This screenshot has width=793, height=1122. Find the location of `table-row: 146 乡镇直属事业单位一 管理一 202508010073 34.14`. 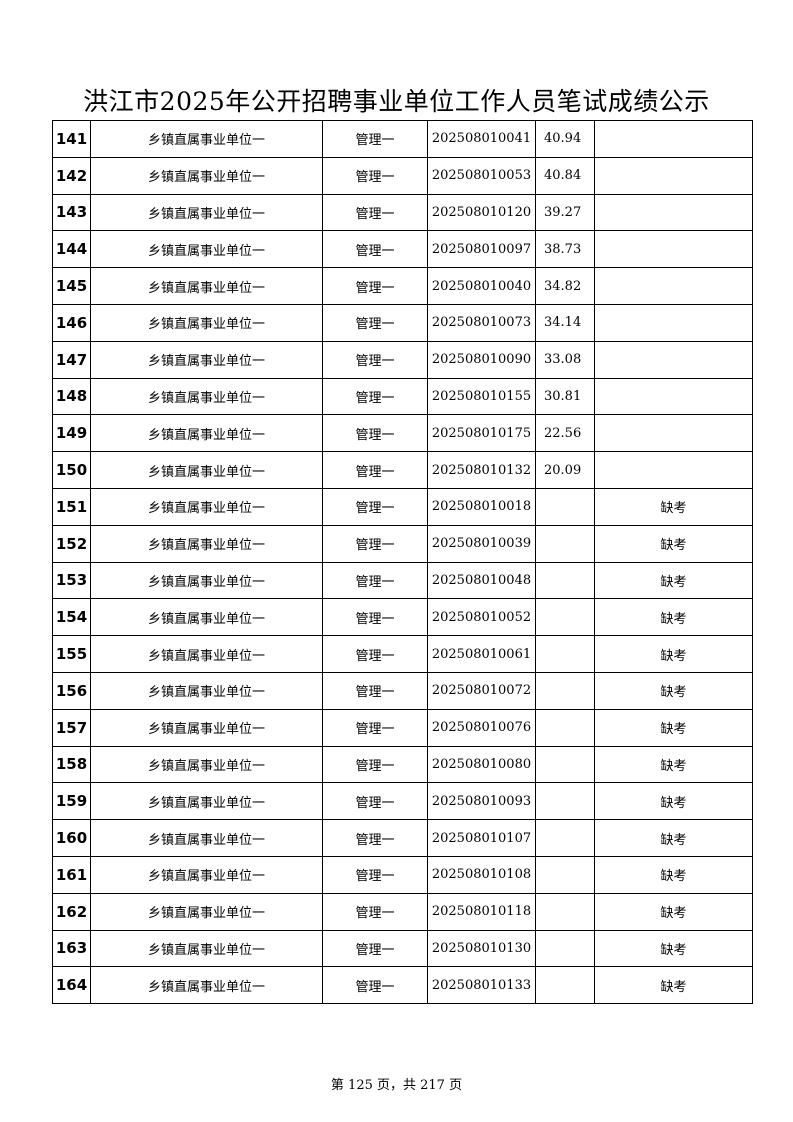

table-row: 146 乡镇直属事业单位一 管理一 202508010073 34.14 is located at coordinates (402, 322).